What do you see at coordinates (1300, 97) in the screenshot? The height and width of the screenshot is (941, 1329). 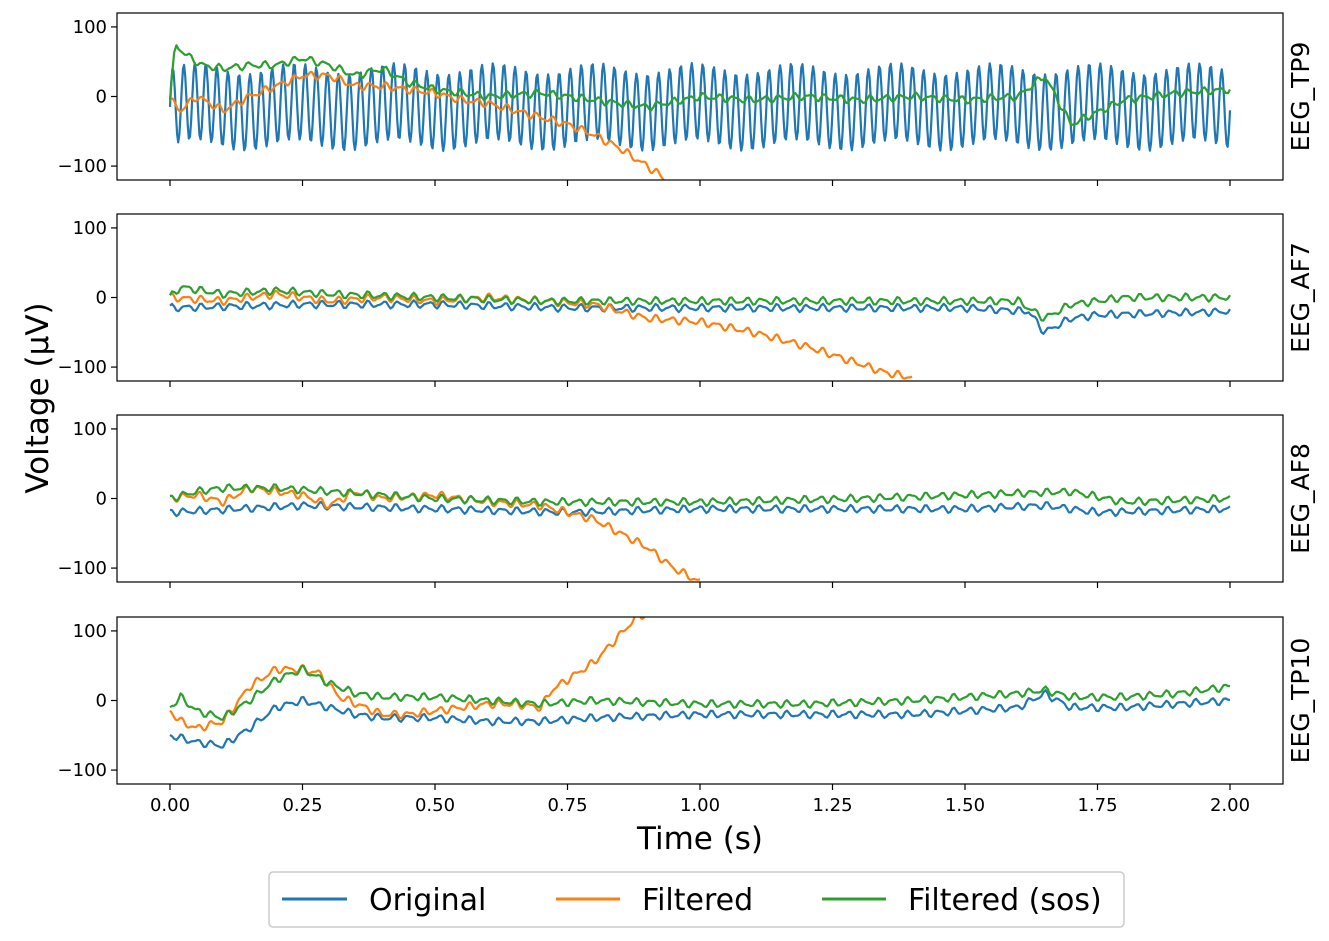 I see `channel-label: EEG_TP9` at bounding box center [1300, 97].